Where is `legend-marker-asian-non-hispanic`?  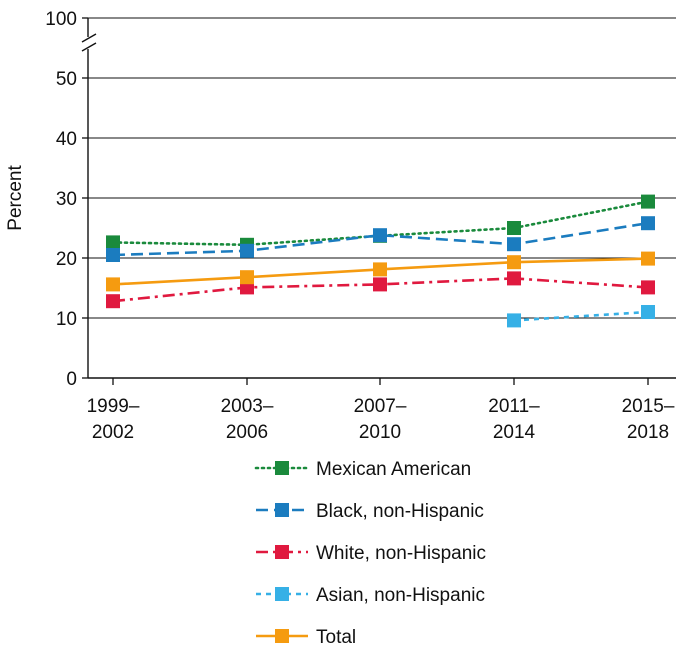
legend-marker-asian-non-hispanic is located at coordinates (282, 594).